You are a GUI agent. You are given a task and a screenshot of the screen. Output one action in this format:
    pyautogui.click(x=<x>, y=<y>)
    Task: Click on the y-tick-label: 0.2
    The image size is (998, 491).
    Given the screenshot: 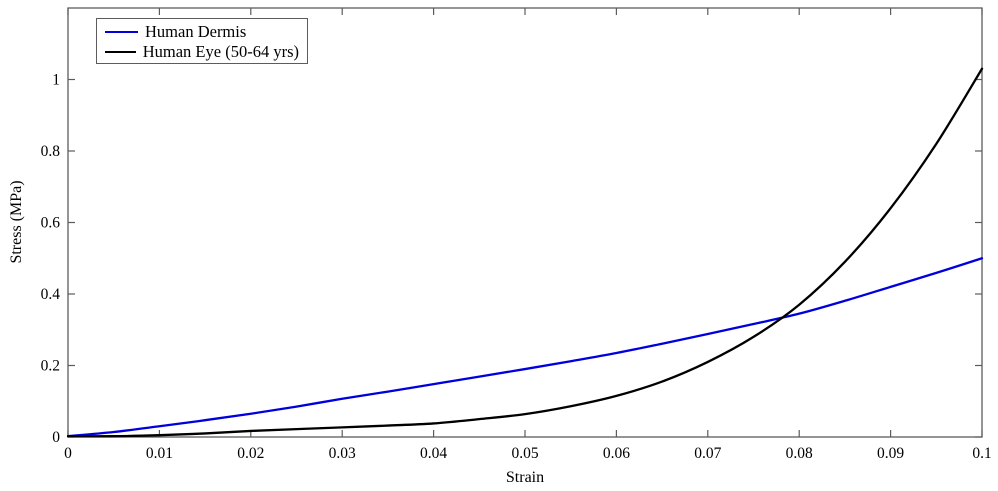 What is the action you would take?
    pyautogui.click(x=50, y=366)
    